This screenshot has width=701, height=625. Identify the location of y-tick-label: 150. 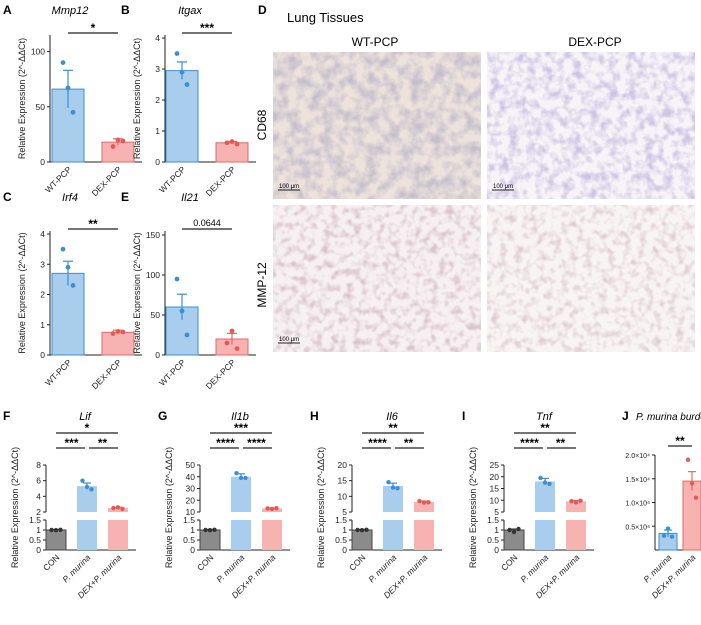
(153, 235).